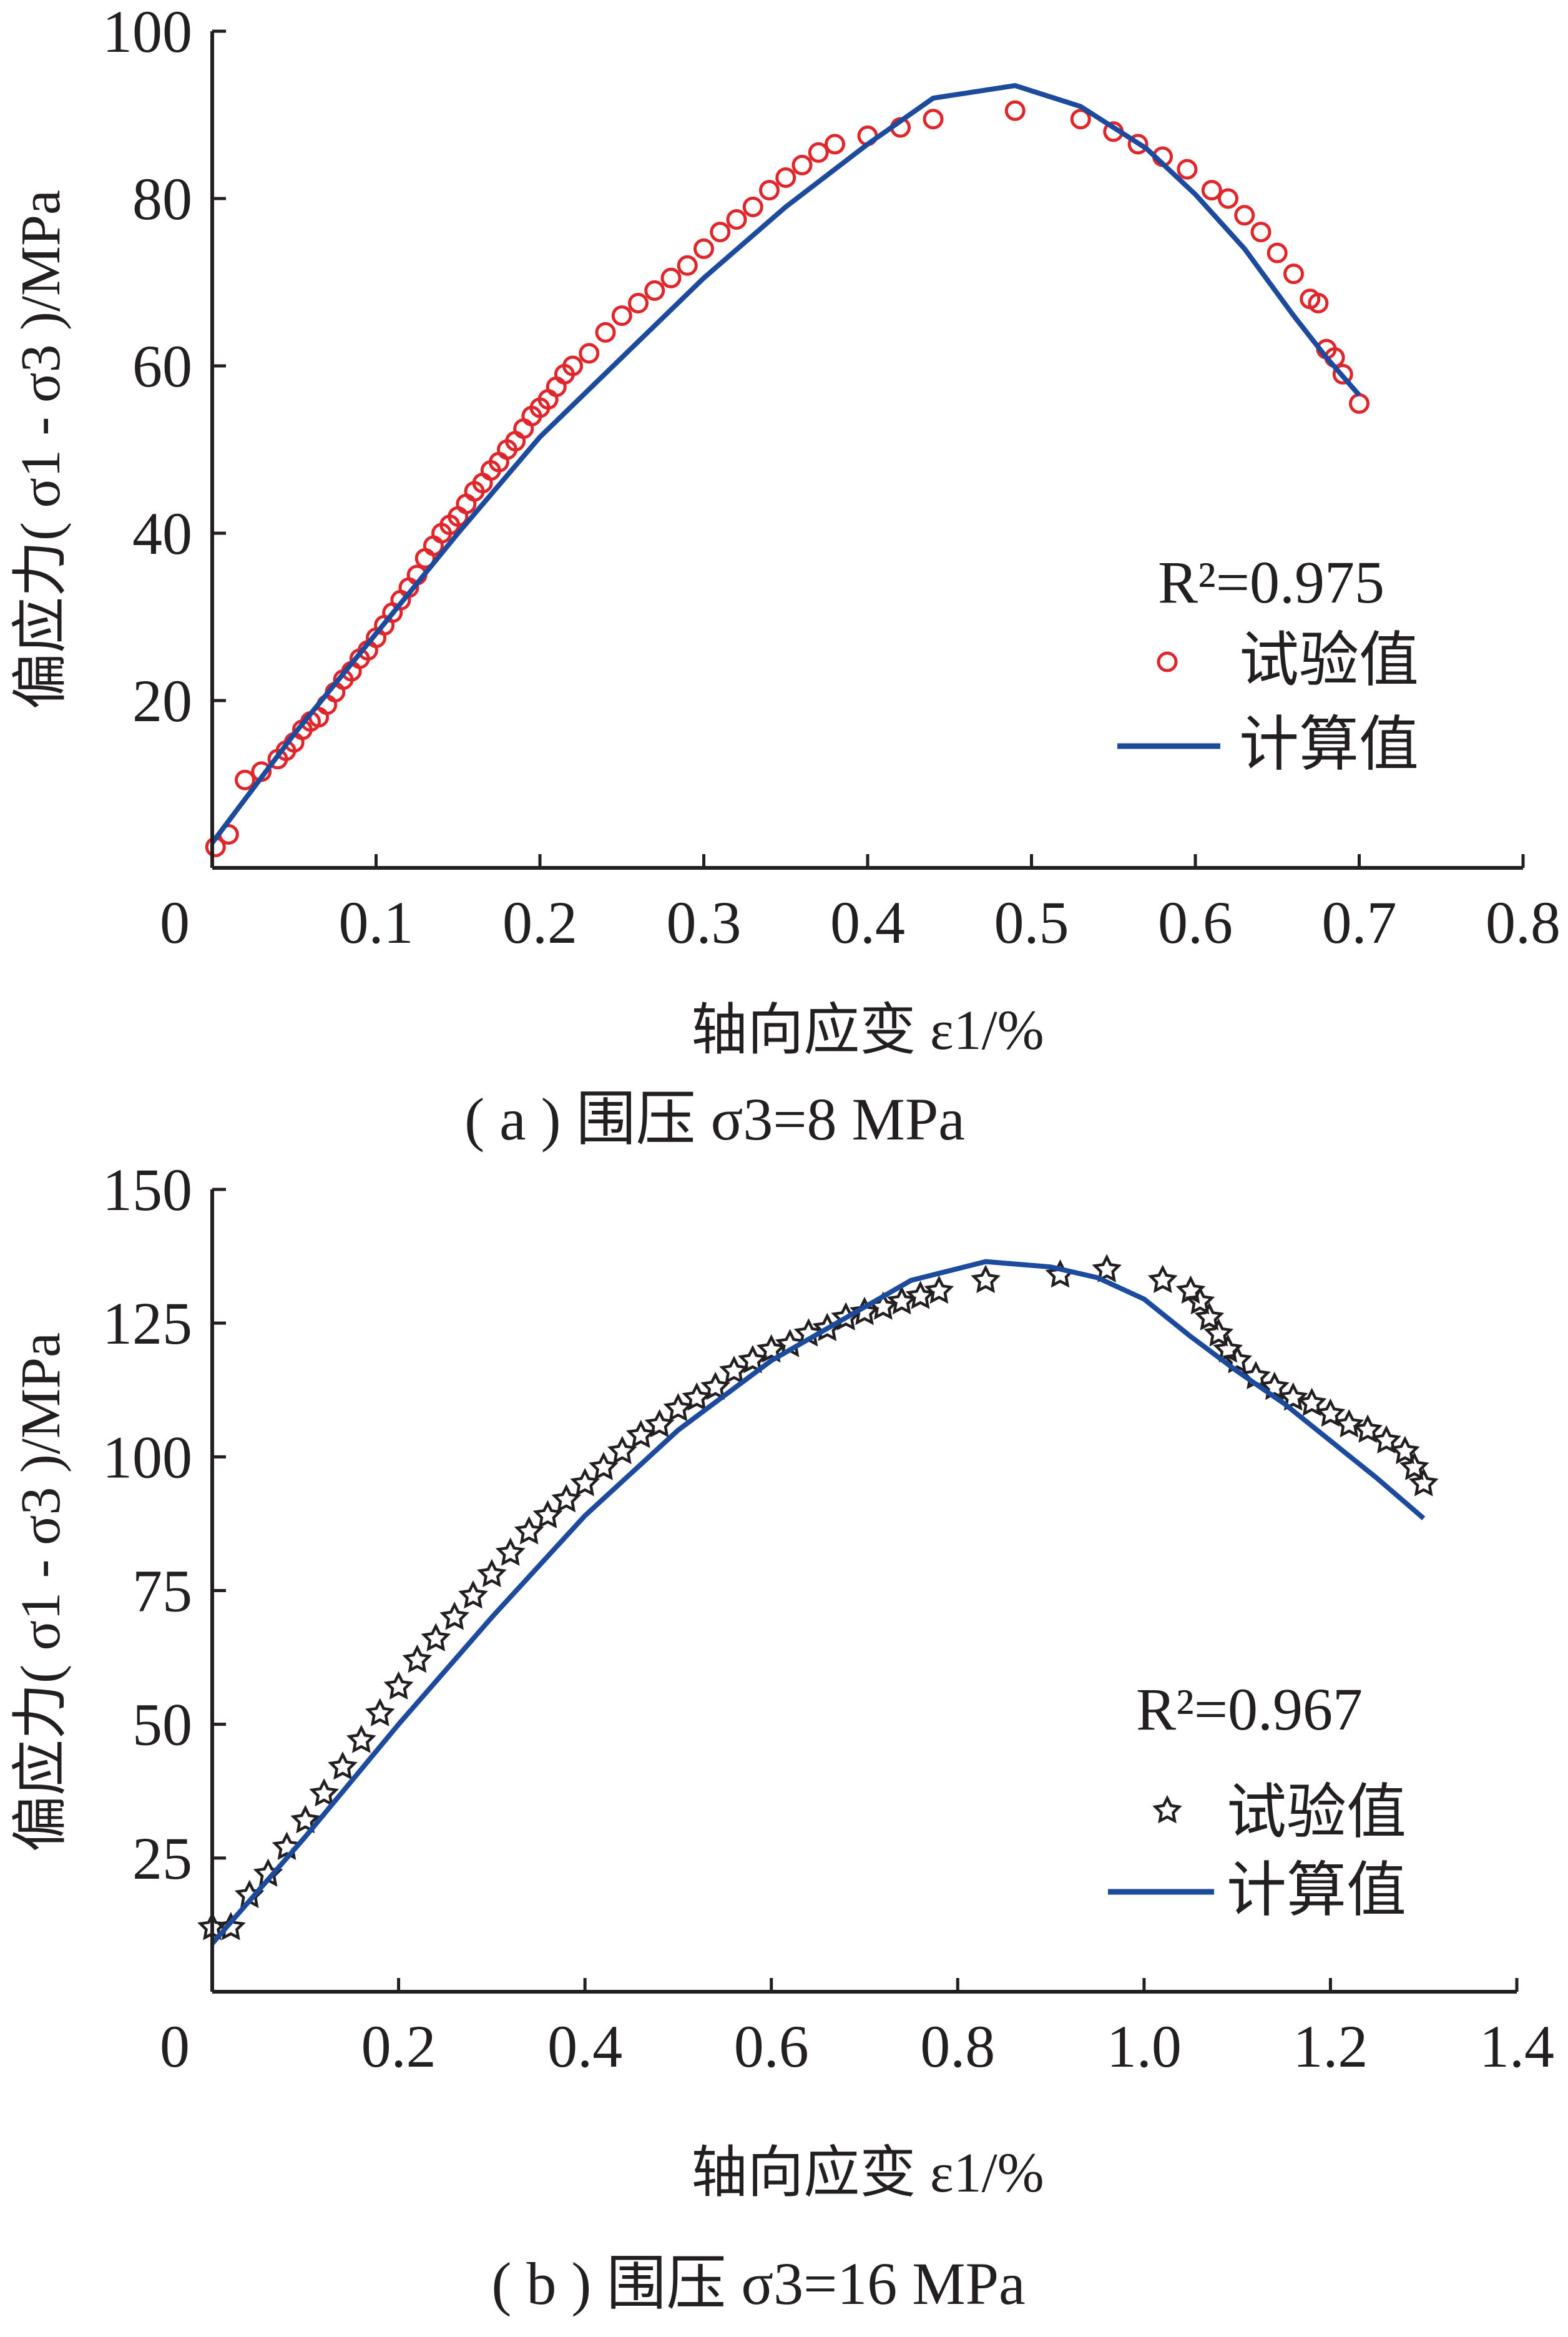  What do you see at coordinates (147, 1457) in the screenshot?
I see `panel-b-y-tick-label: 100` at bounding box center [147, 1457].